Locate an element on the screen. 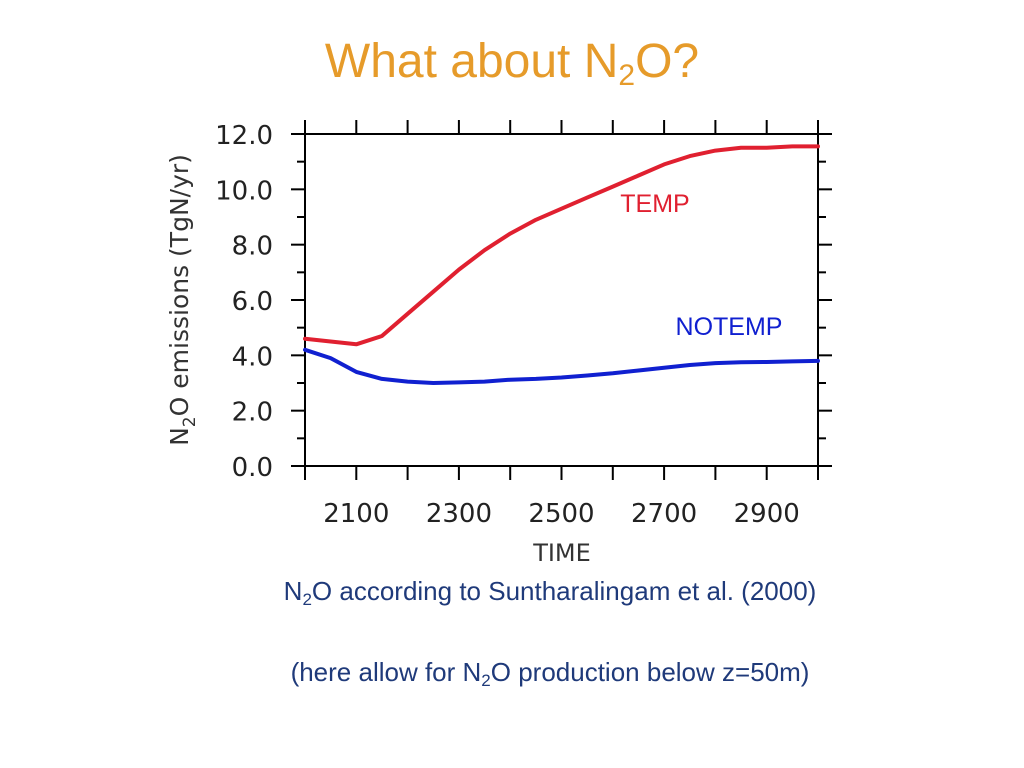  x-tick-label: 2300 is located at coordinates (459, 514).